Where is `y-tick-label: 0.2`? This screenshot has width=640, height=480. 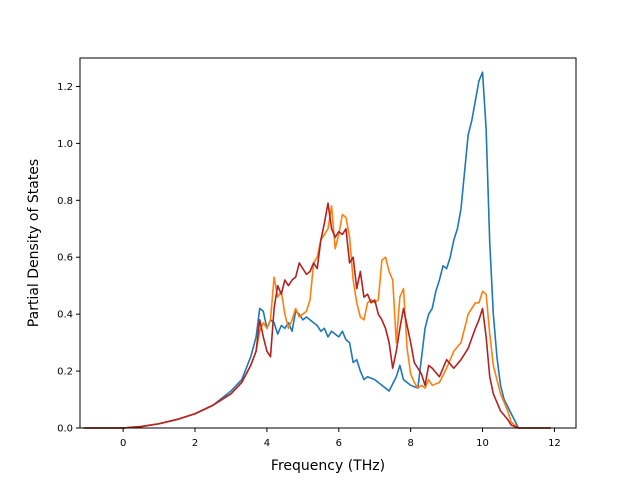 y-tick-label: 0.2 is located at coordinates (65, 372).